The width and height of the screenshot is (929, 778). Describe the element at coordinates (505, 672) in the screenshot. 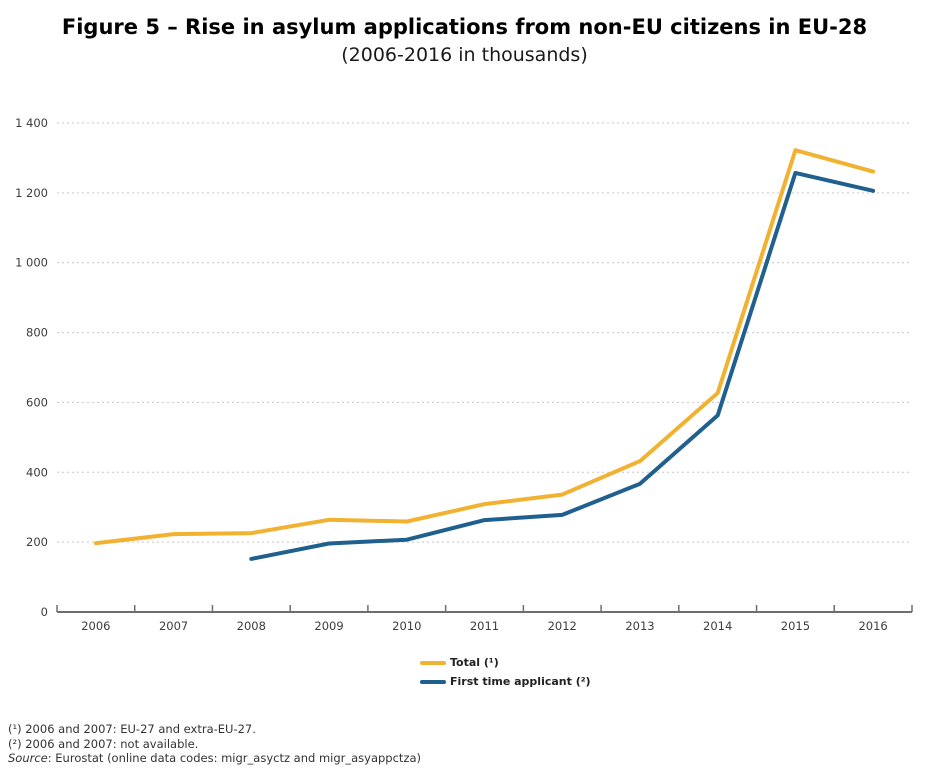

I see `chart-legend: Total (¹) First time applicant (²)` at that location.